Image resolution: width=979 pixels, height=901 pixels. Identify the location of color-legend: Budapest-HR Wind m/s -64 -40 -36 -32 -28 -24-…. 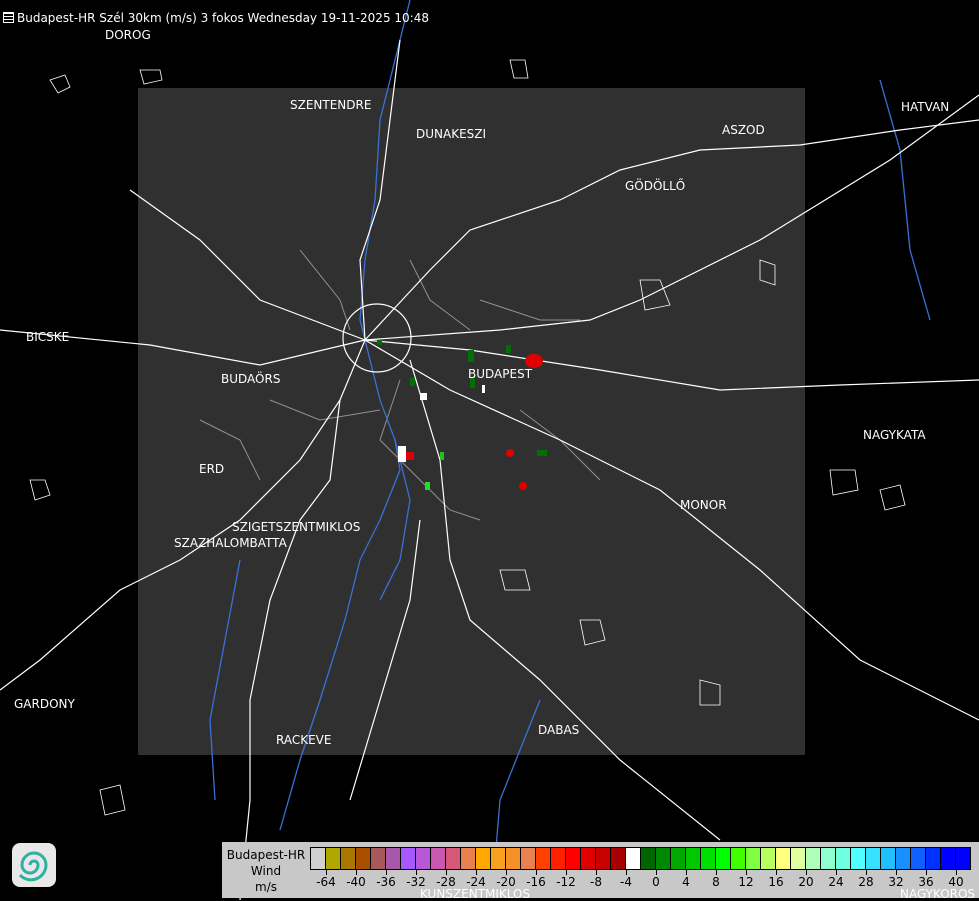
(600, 870).